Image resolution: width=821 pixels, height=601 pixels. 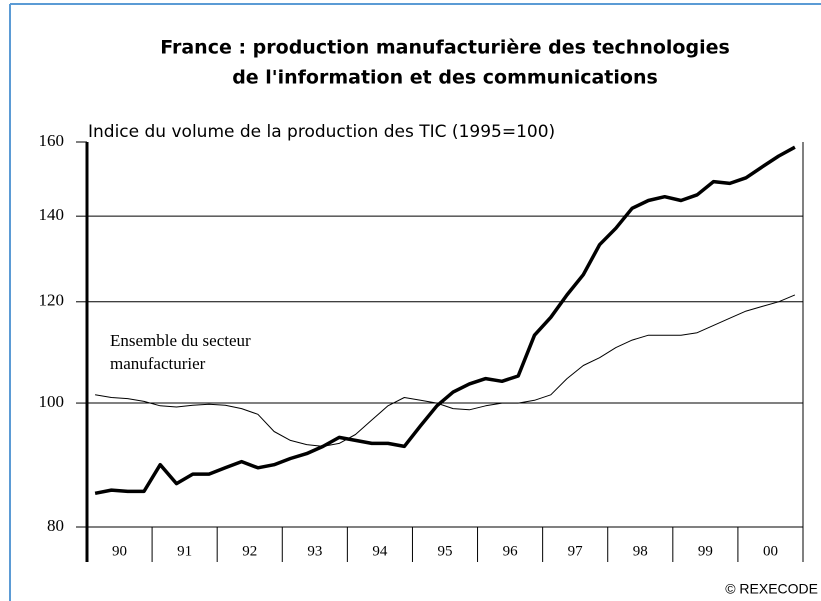 I want to click on annotation: manufacturier, so click(x=158, y=363).